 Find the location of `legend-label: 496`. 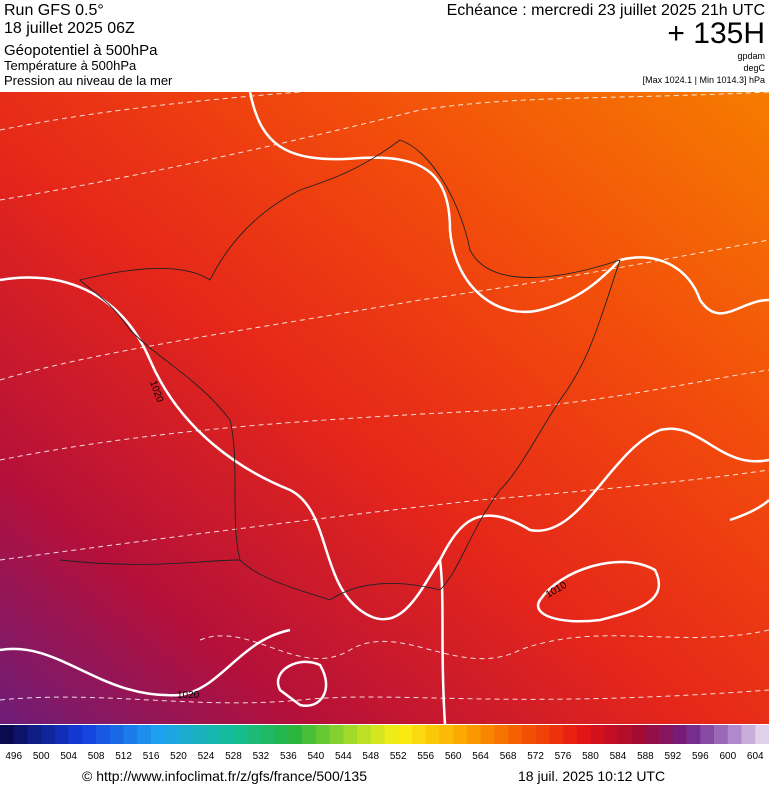

legend-label: 496 is located at coordinates (13, 756).